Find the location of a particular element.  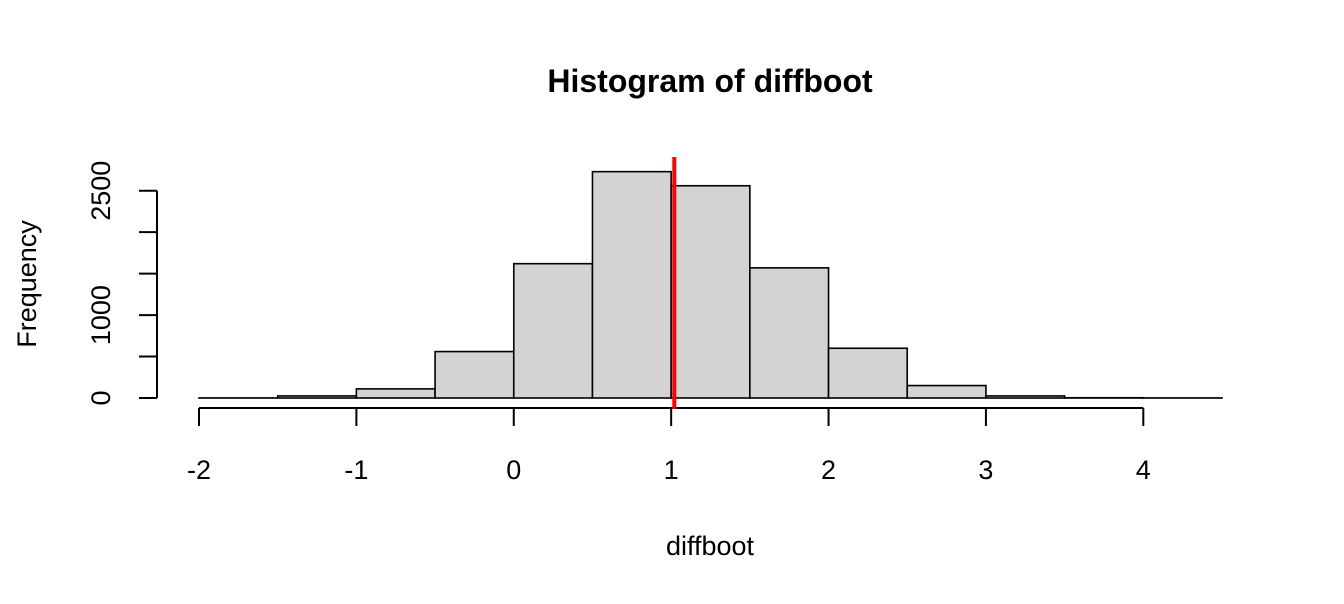

chart-title: Histogram of diffboot is located at coordinates (710, 81).